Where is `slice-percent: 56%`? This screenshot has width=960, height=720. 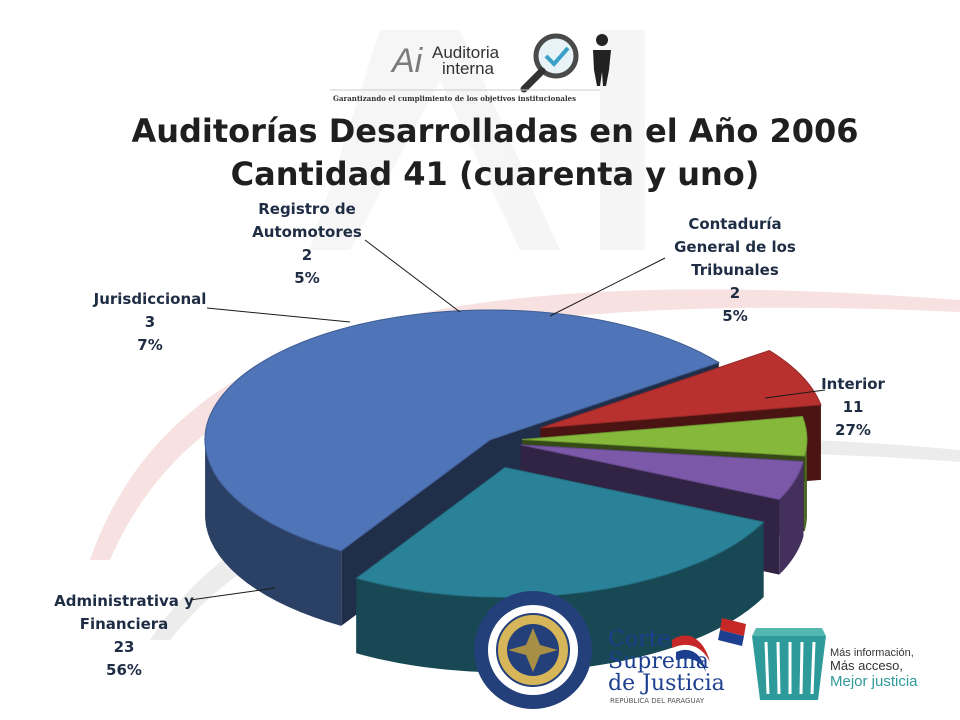 slice-percent: 56% is located at coordinates (124, 670).